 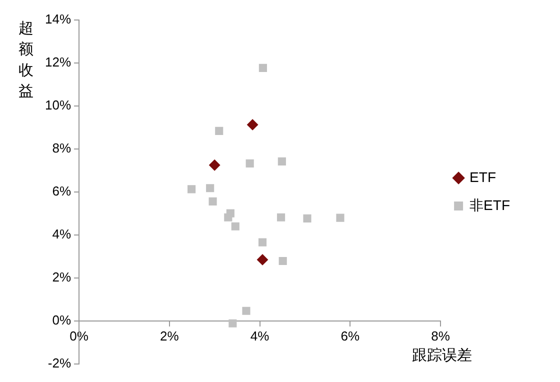 What do you see at coordinates (483, 176) in the screenshot?
I see `legend-label: ETF` at bounding box center [483, 176].